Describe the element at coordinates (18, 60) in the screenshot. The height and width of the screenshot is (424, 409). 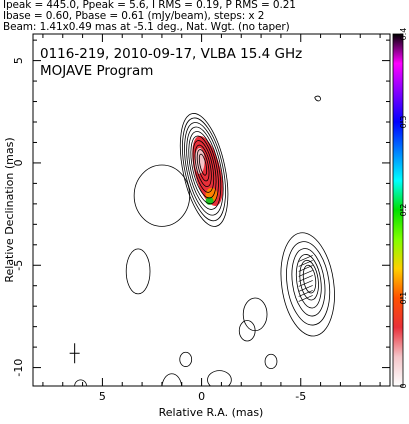
I see `y-tick-label: 5` at that location.